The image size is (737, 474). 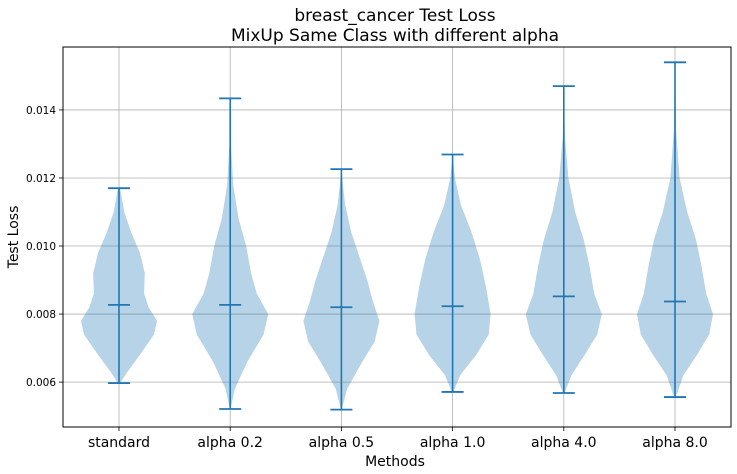 What do you see at coordinates (395, 36) in the screenshot?
I see `chart-subtitle: MixUp Same Class with different alpha` at bounding box center [395, 36].